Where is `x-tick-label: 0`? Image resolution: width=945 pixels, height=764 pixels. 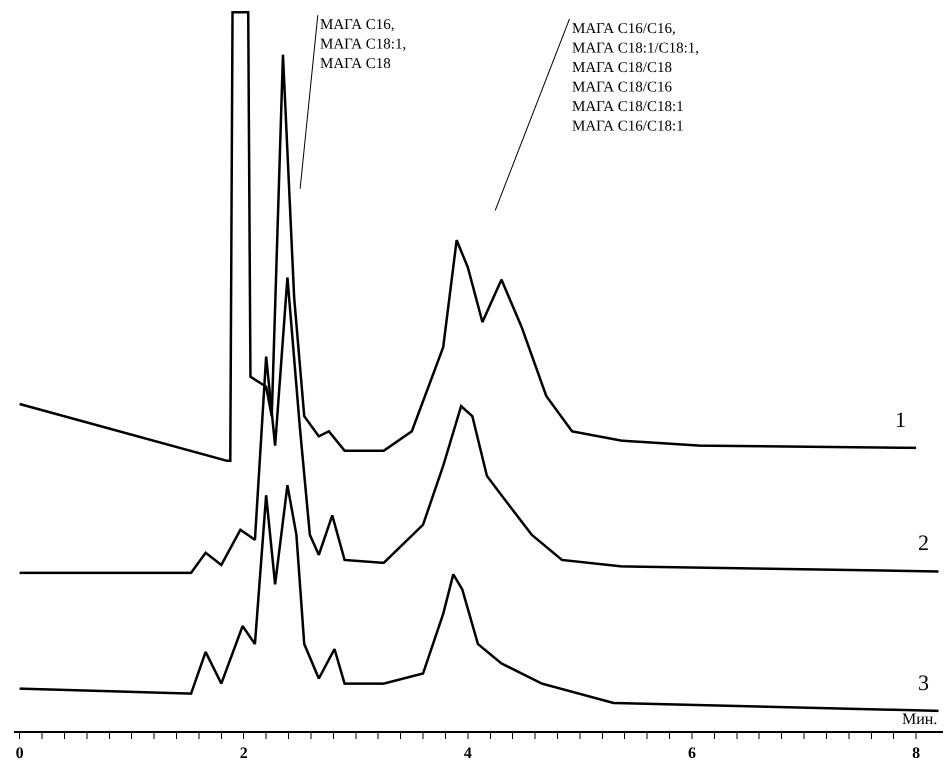 x-tick-label: 0 is located at coordinates (20, 753).